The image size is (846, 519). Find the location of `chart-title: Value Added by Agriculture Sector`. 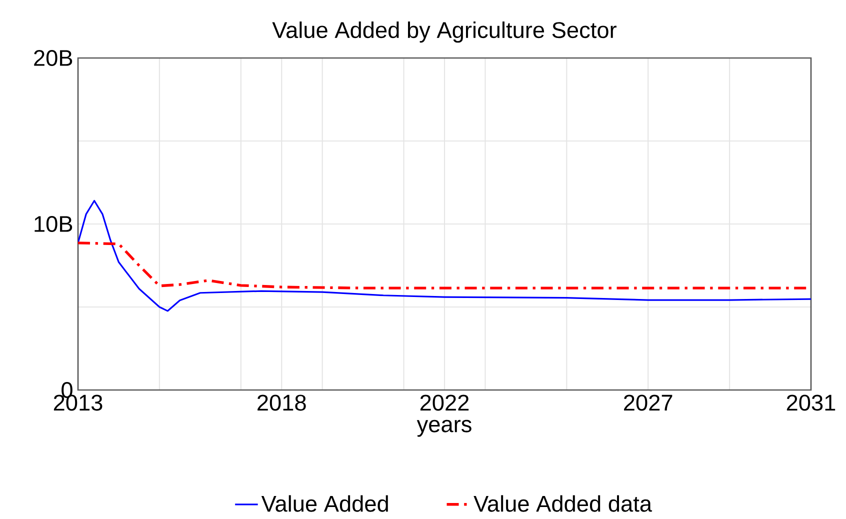

chart-title: Value Added by Agriculture Sector is located at coordinates (444, 32).